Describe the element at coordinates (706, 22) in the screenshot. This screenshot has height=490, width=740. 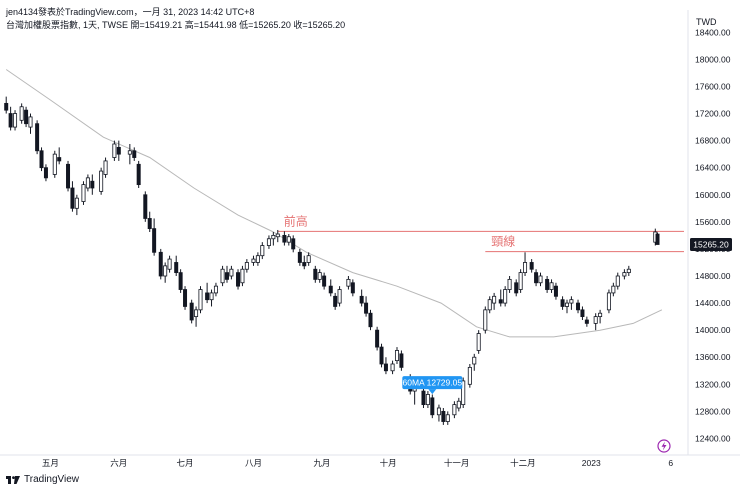
I see `currency-label: TWD` at that location.